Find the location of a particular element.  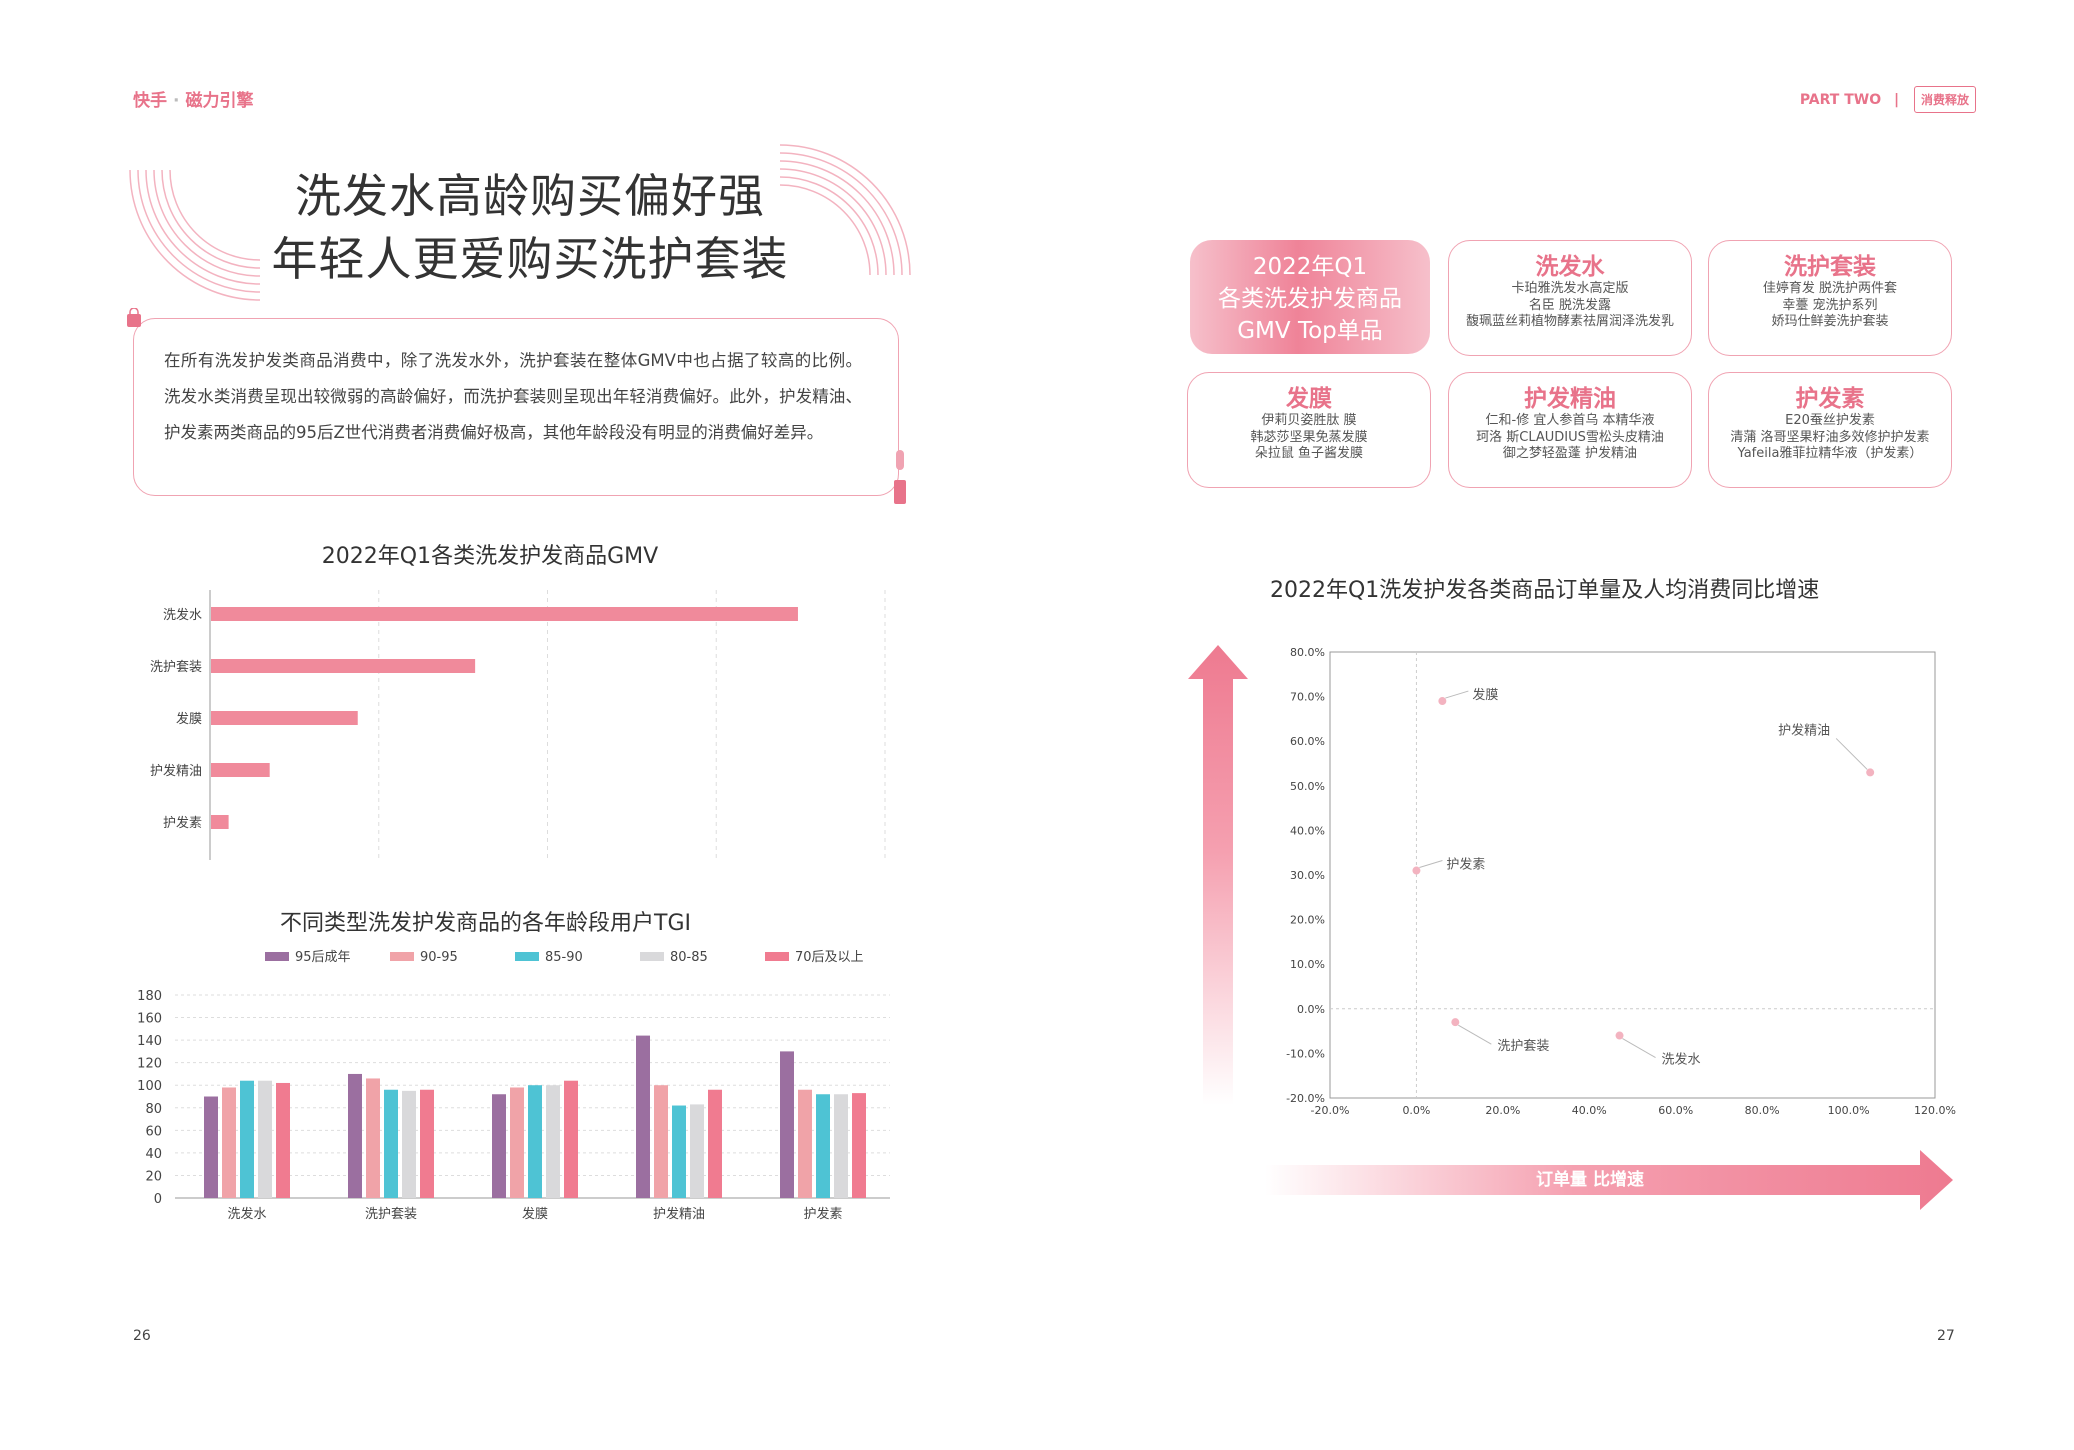

x-tick-label: 40.0% is located at coordinates (1589, 1110).